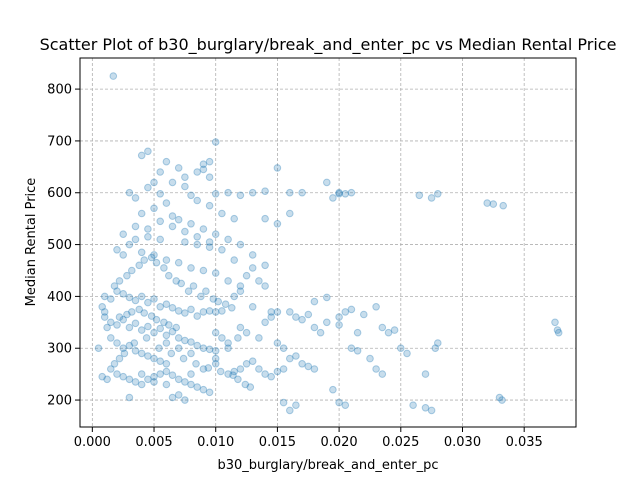  I want to click on y-tick-label: 800, so click(59, 90).